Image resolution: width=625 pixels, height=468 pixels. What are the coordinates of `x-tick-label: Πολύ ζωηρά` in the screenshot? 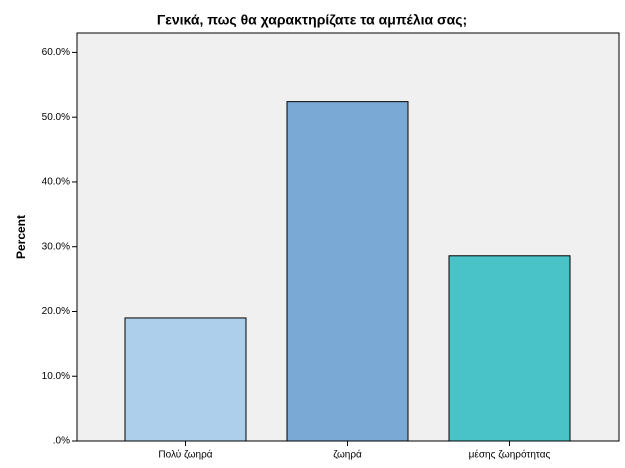 It's located at (185, 455).